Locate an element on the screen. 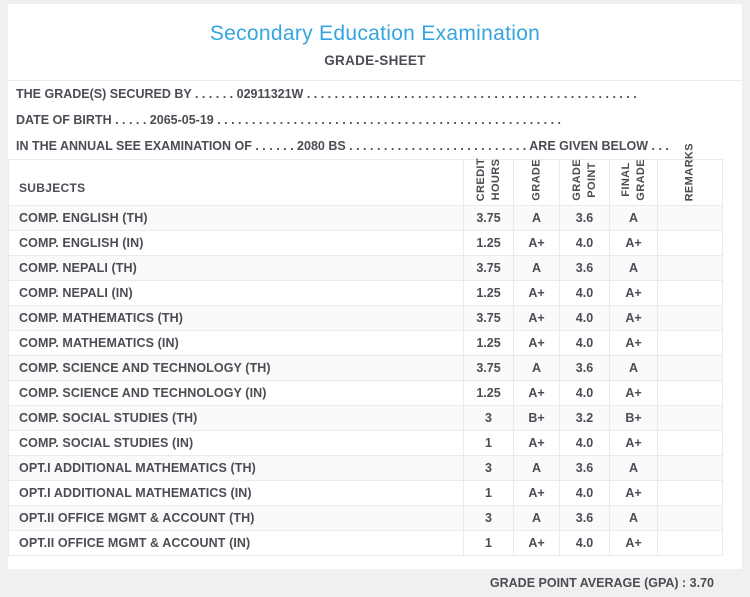 The height and width of the screenshot is (597, 750). subject-cell: COMP. SOCIAL STUDIES (TH) is located at coordinates (236, 418).